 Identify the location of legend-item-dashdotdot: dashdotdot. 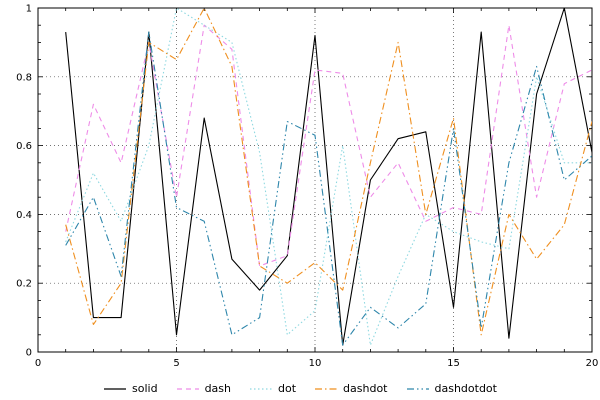
(451, 388).